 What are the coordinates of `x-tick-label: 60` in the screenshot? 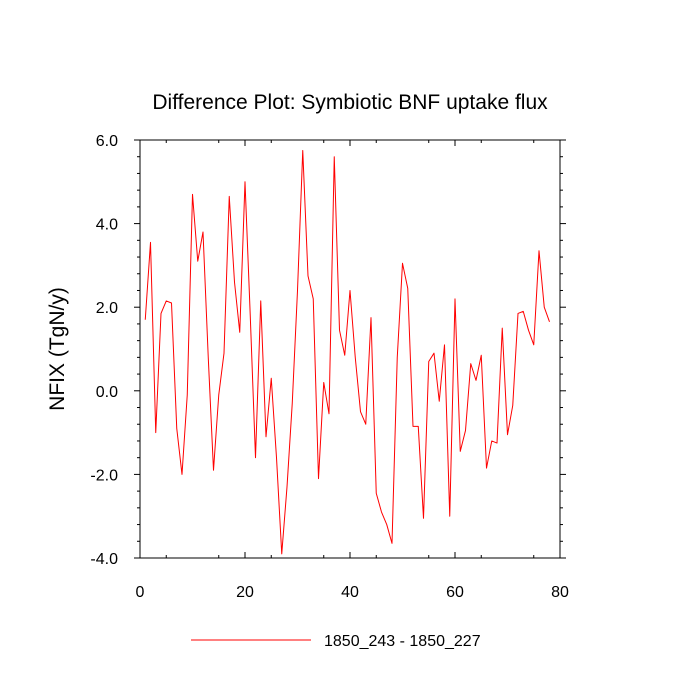 It's located at (455, 592).